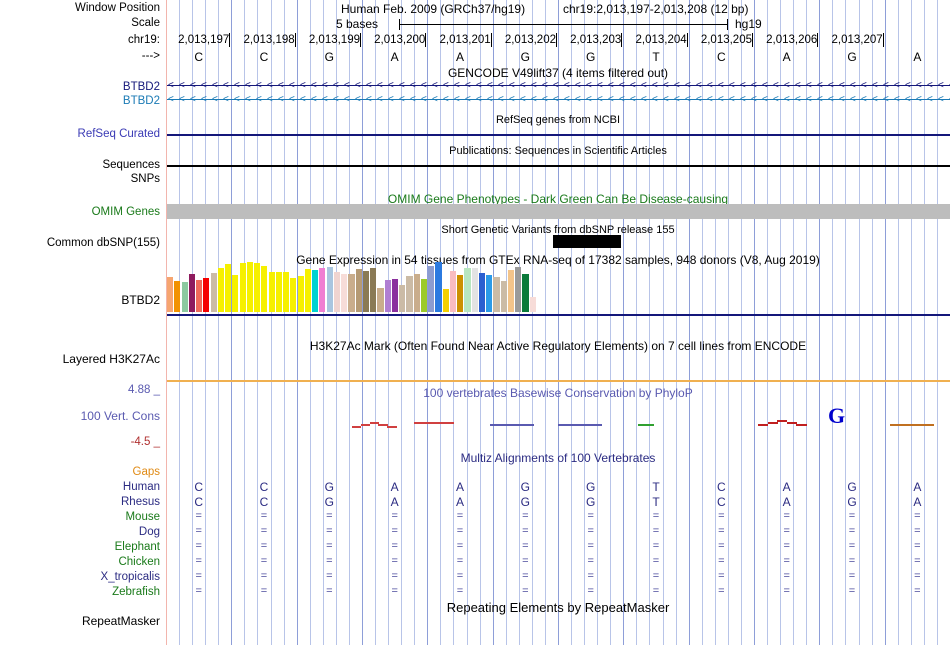 The height and width of the screenshot is (645, 950). I want to click on track-label-sequences: Sequences, so click(131, 165).